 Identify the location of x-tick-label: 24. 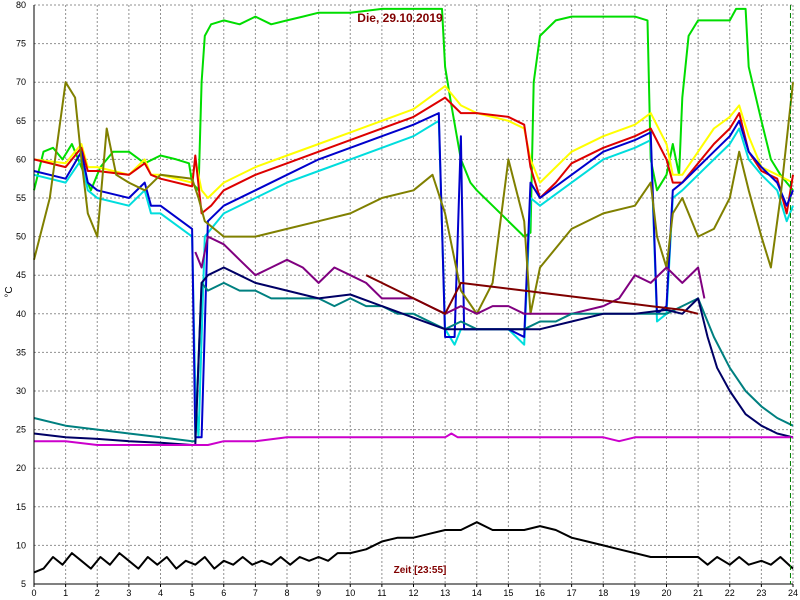
(793, 593).